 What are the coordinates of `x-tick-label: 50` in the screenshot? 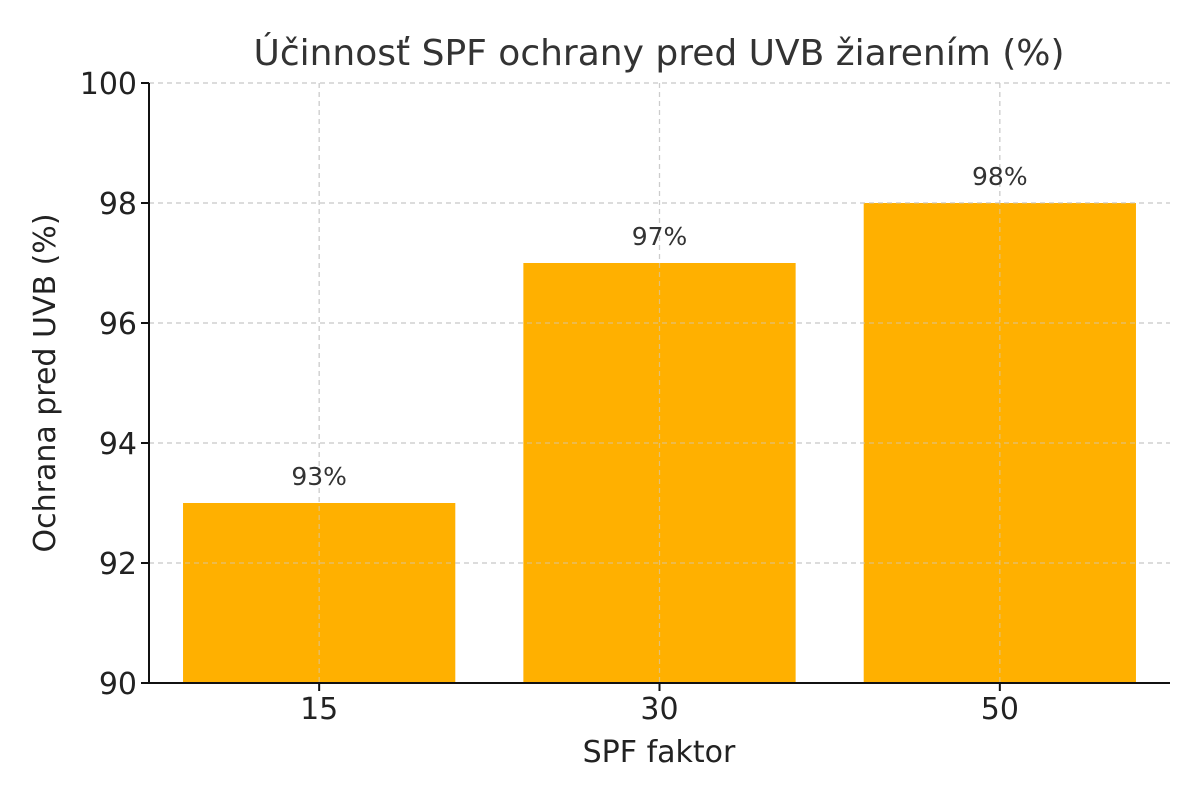 It's located at (1000, 709).